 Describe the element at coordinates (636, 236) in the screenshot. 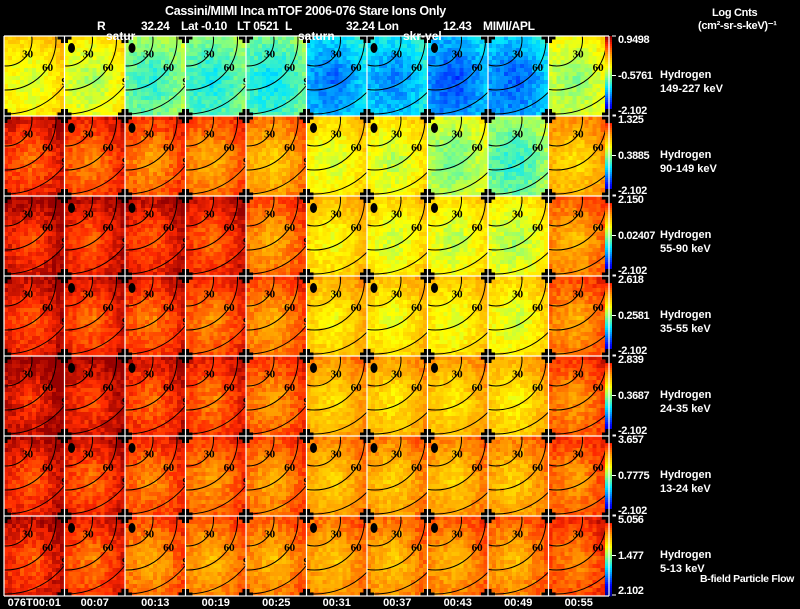

I see `colorbar-label-mid: 0.02407` at that location.